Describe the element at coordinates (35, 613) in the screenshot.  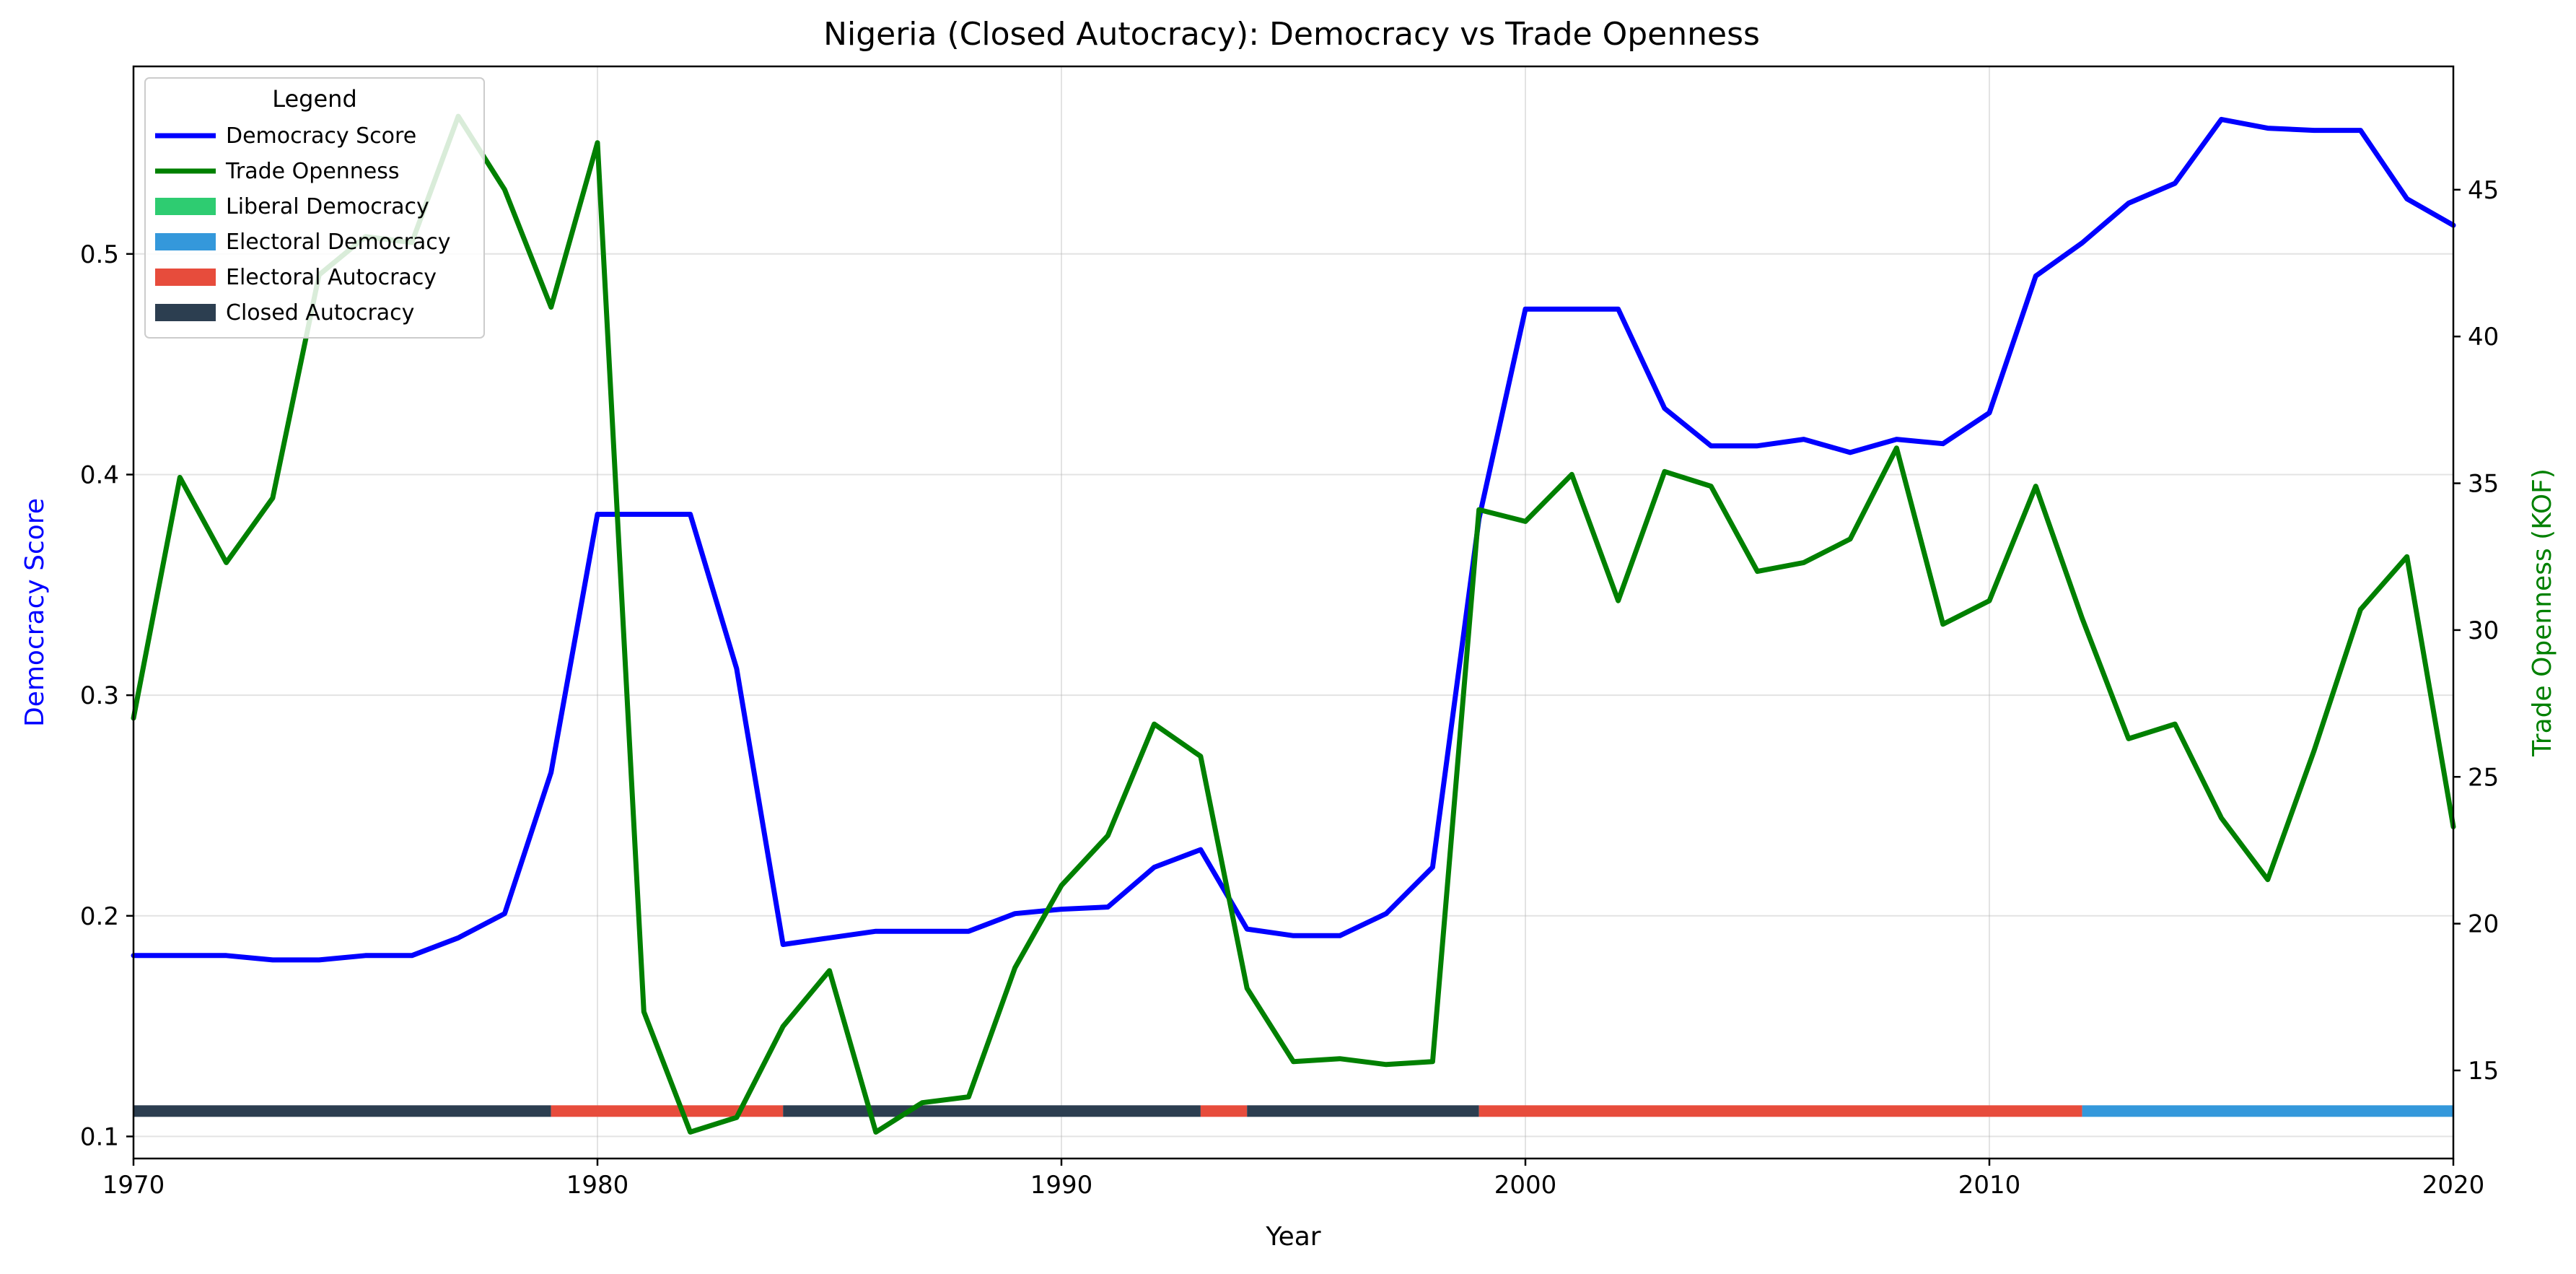
I see `y-axis-label-left: Democracy Score` at that location.